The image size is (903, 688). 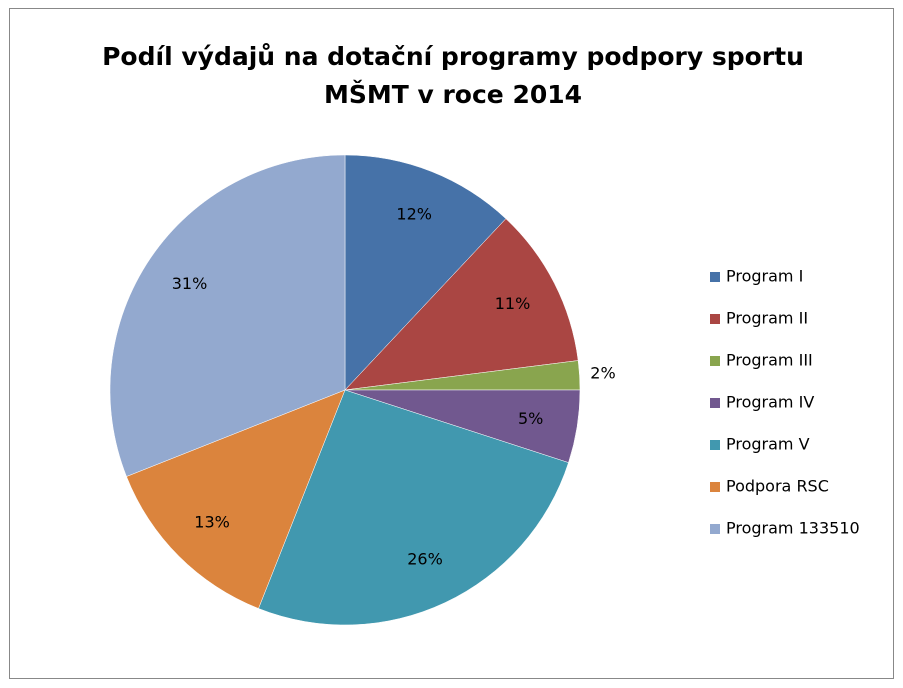 I want to click on legend-label: Program V, so click(x=768, y=444).